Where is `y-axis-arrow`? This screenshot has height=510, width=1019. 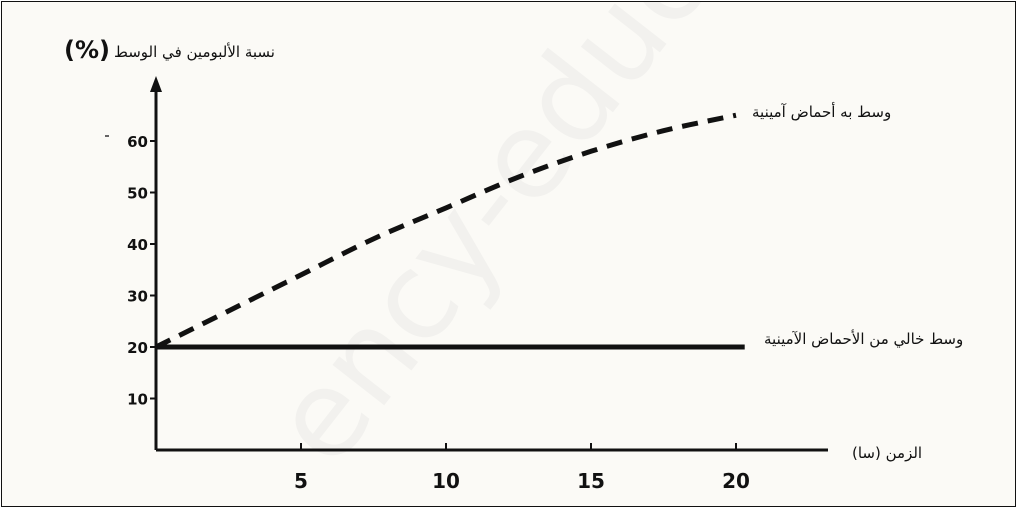 y-axis-arrow is located at coordinates (156, 84).